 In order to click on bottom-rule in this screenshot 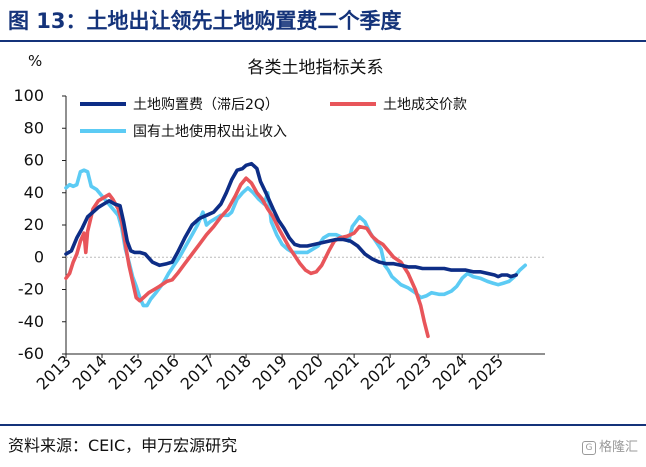, I will do `click(323, 425)`.